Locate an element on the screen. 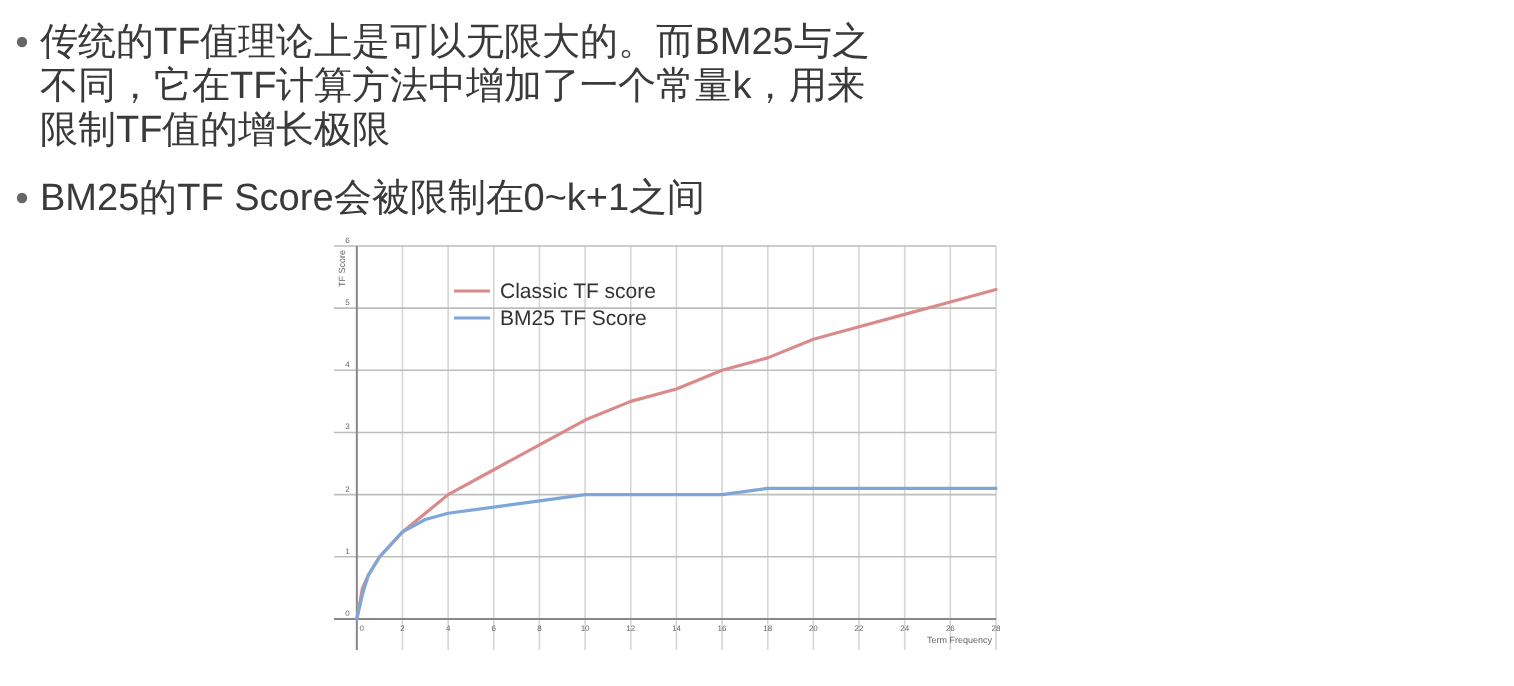 This screenshot has width=1514, height=686. legend-label: Classic TF score is located at coordinates (578, 292).